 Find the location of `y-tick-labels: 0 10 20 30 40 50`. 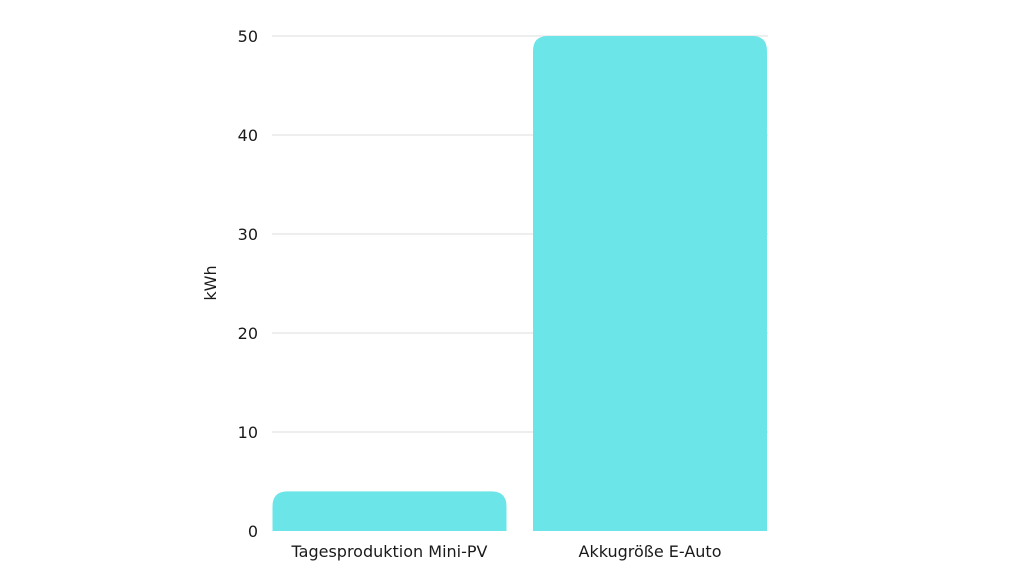

y-tick-labels: 0 10 20 30 40 50 is located at coordinates (248, 284).